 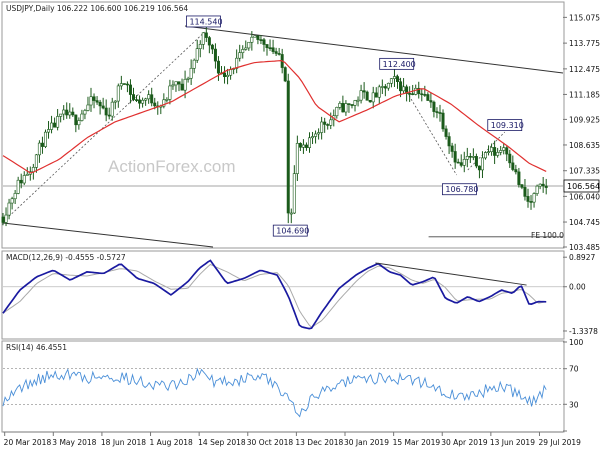 I want to click on price-tick-label: 106.040, so click(x=584, y=196).